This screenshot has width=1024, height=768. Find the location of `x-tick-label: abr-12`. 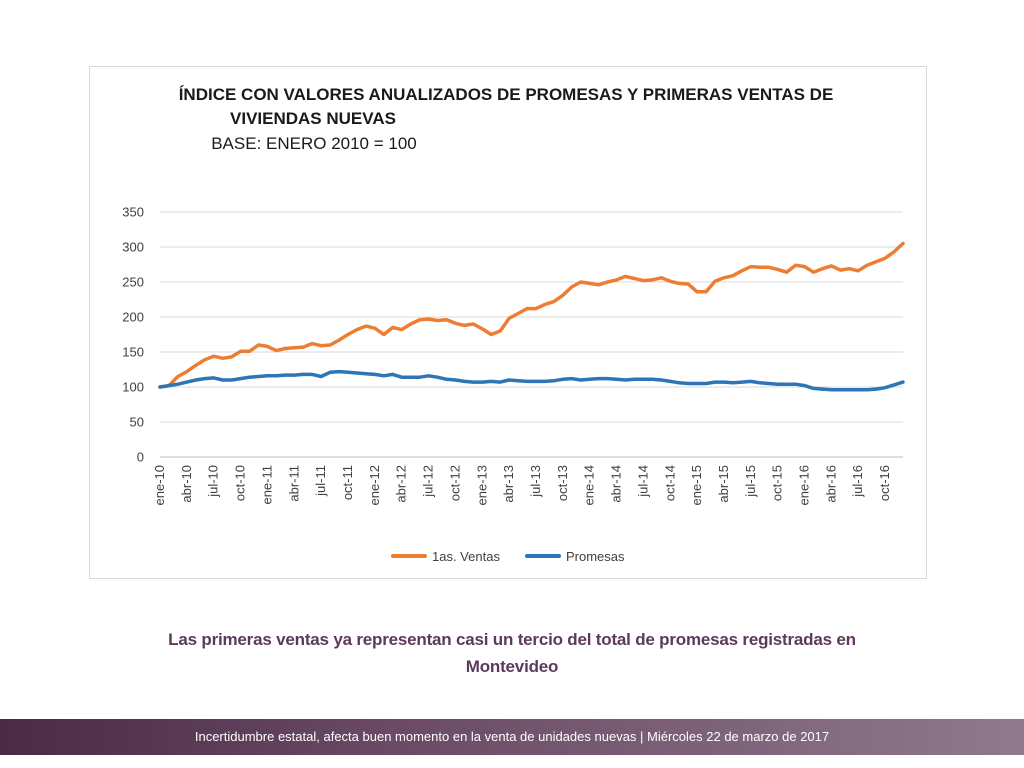

x-tick-label: abr-12 is located at coordinates (401, 484).